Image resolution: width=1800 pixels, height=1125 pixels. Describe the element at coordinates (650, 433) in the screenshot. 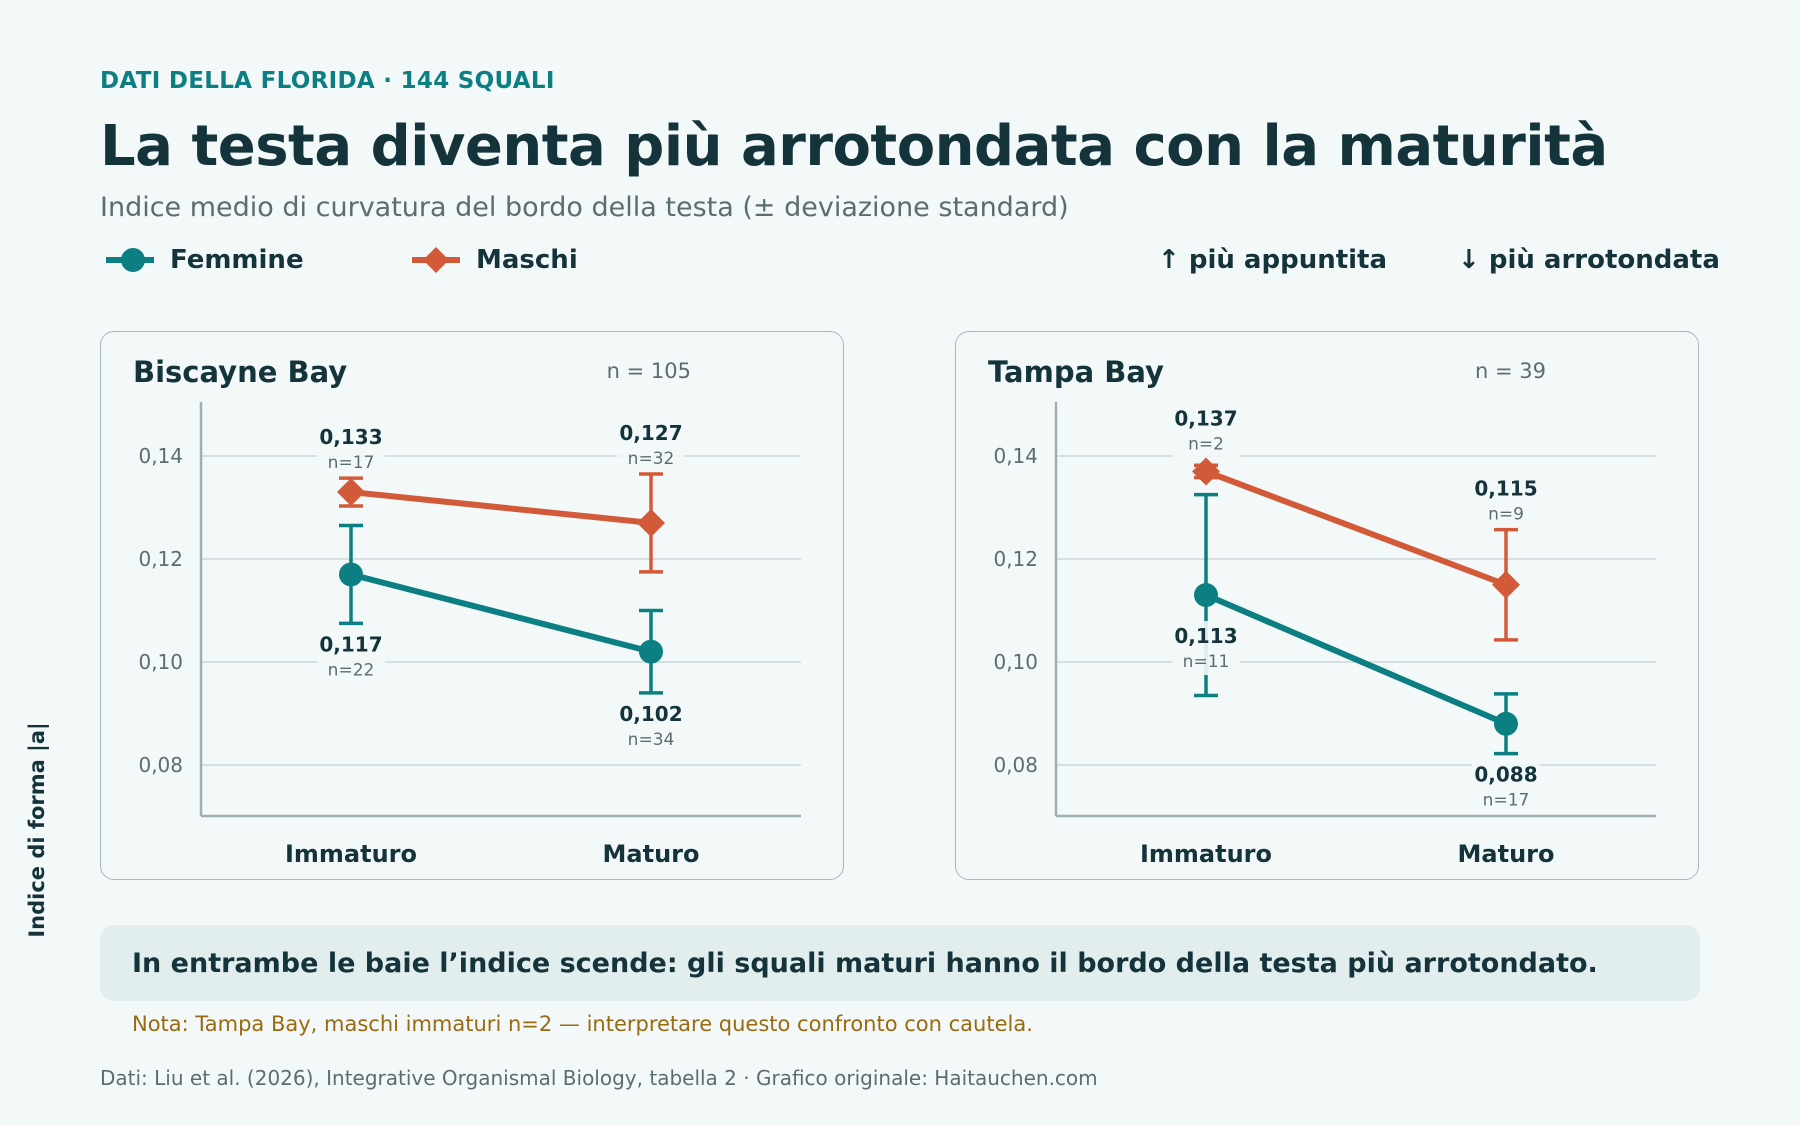

I see `value-label: 0,127` at that location.